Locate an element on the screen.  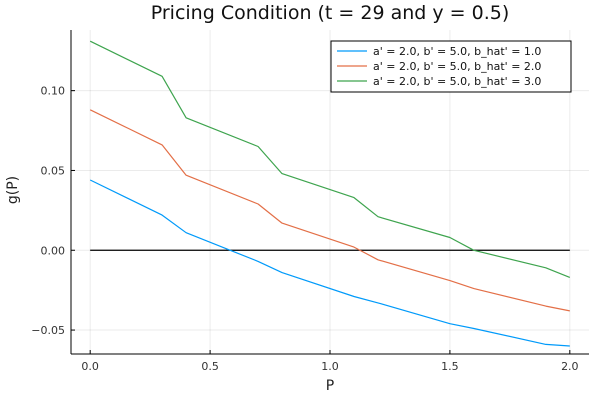
x-tick-label-2: 1.0 is located at coordinates (330, 366).